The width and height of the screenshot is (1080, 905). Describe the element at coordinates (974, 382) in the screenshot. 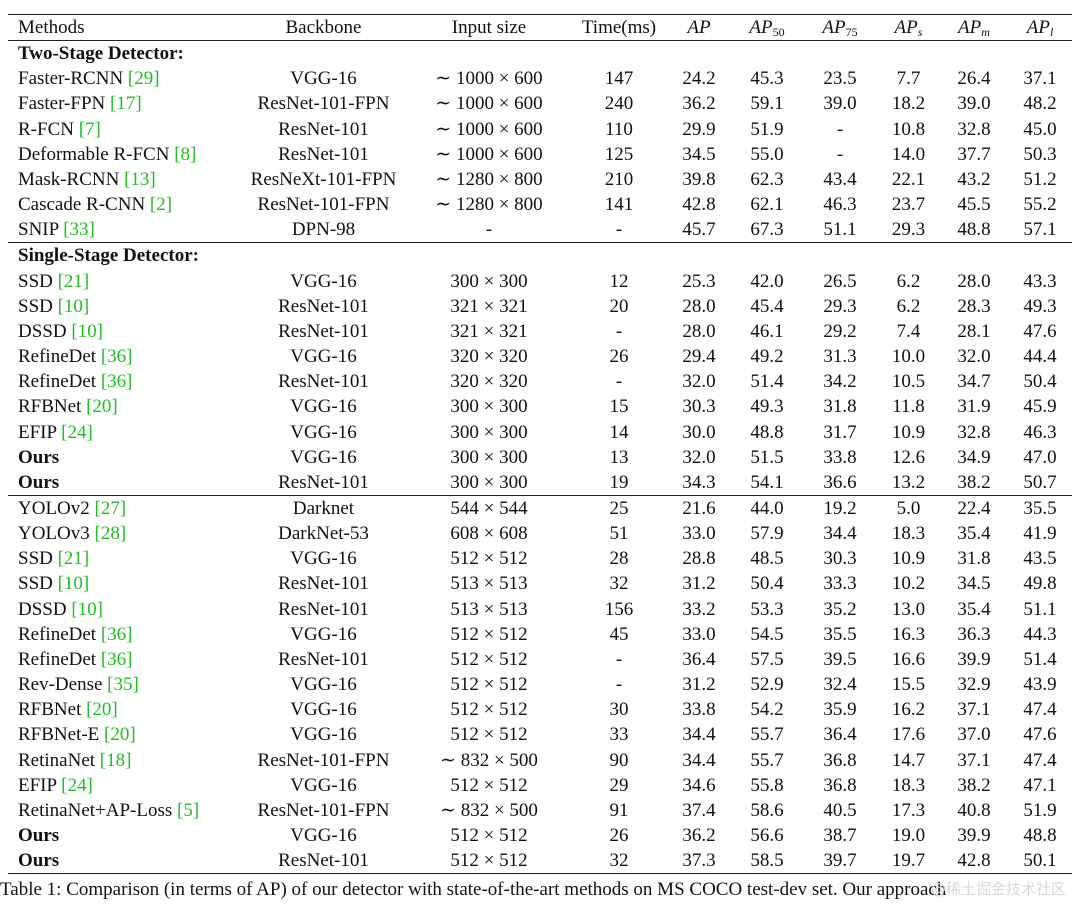

I see `cell-apm: 34.7` at that location.